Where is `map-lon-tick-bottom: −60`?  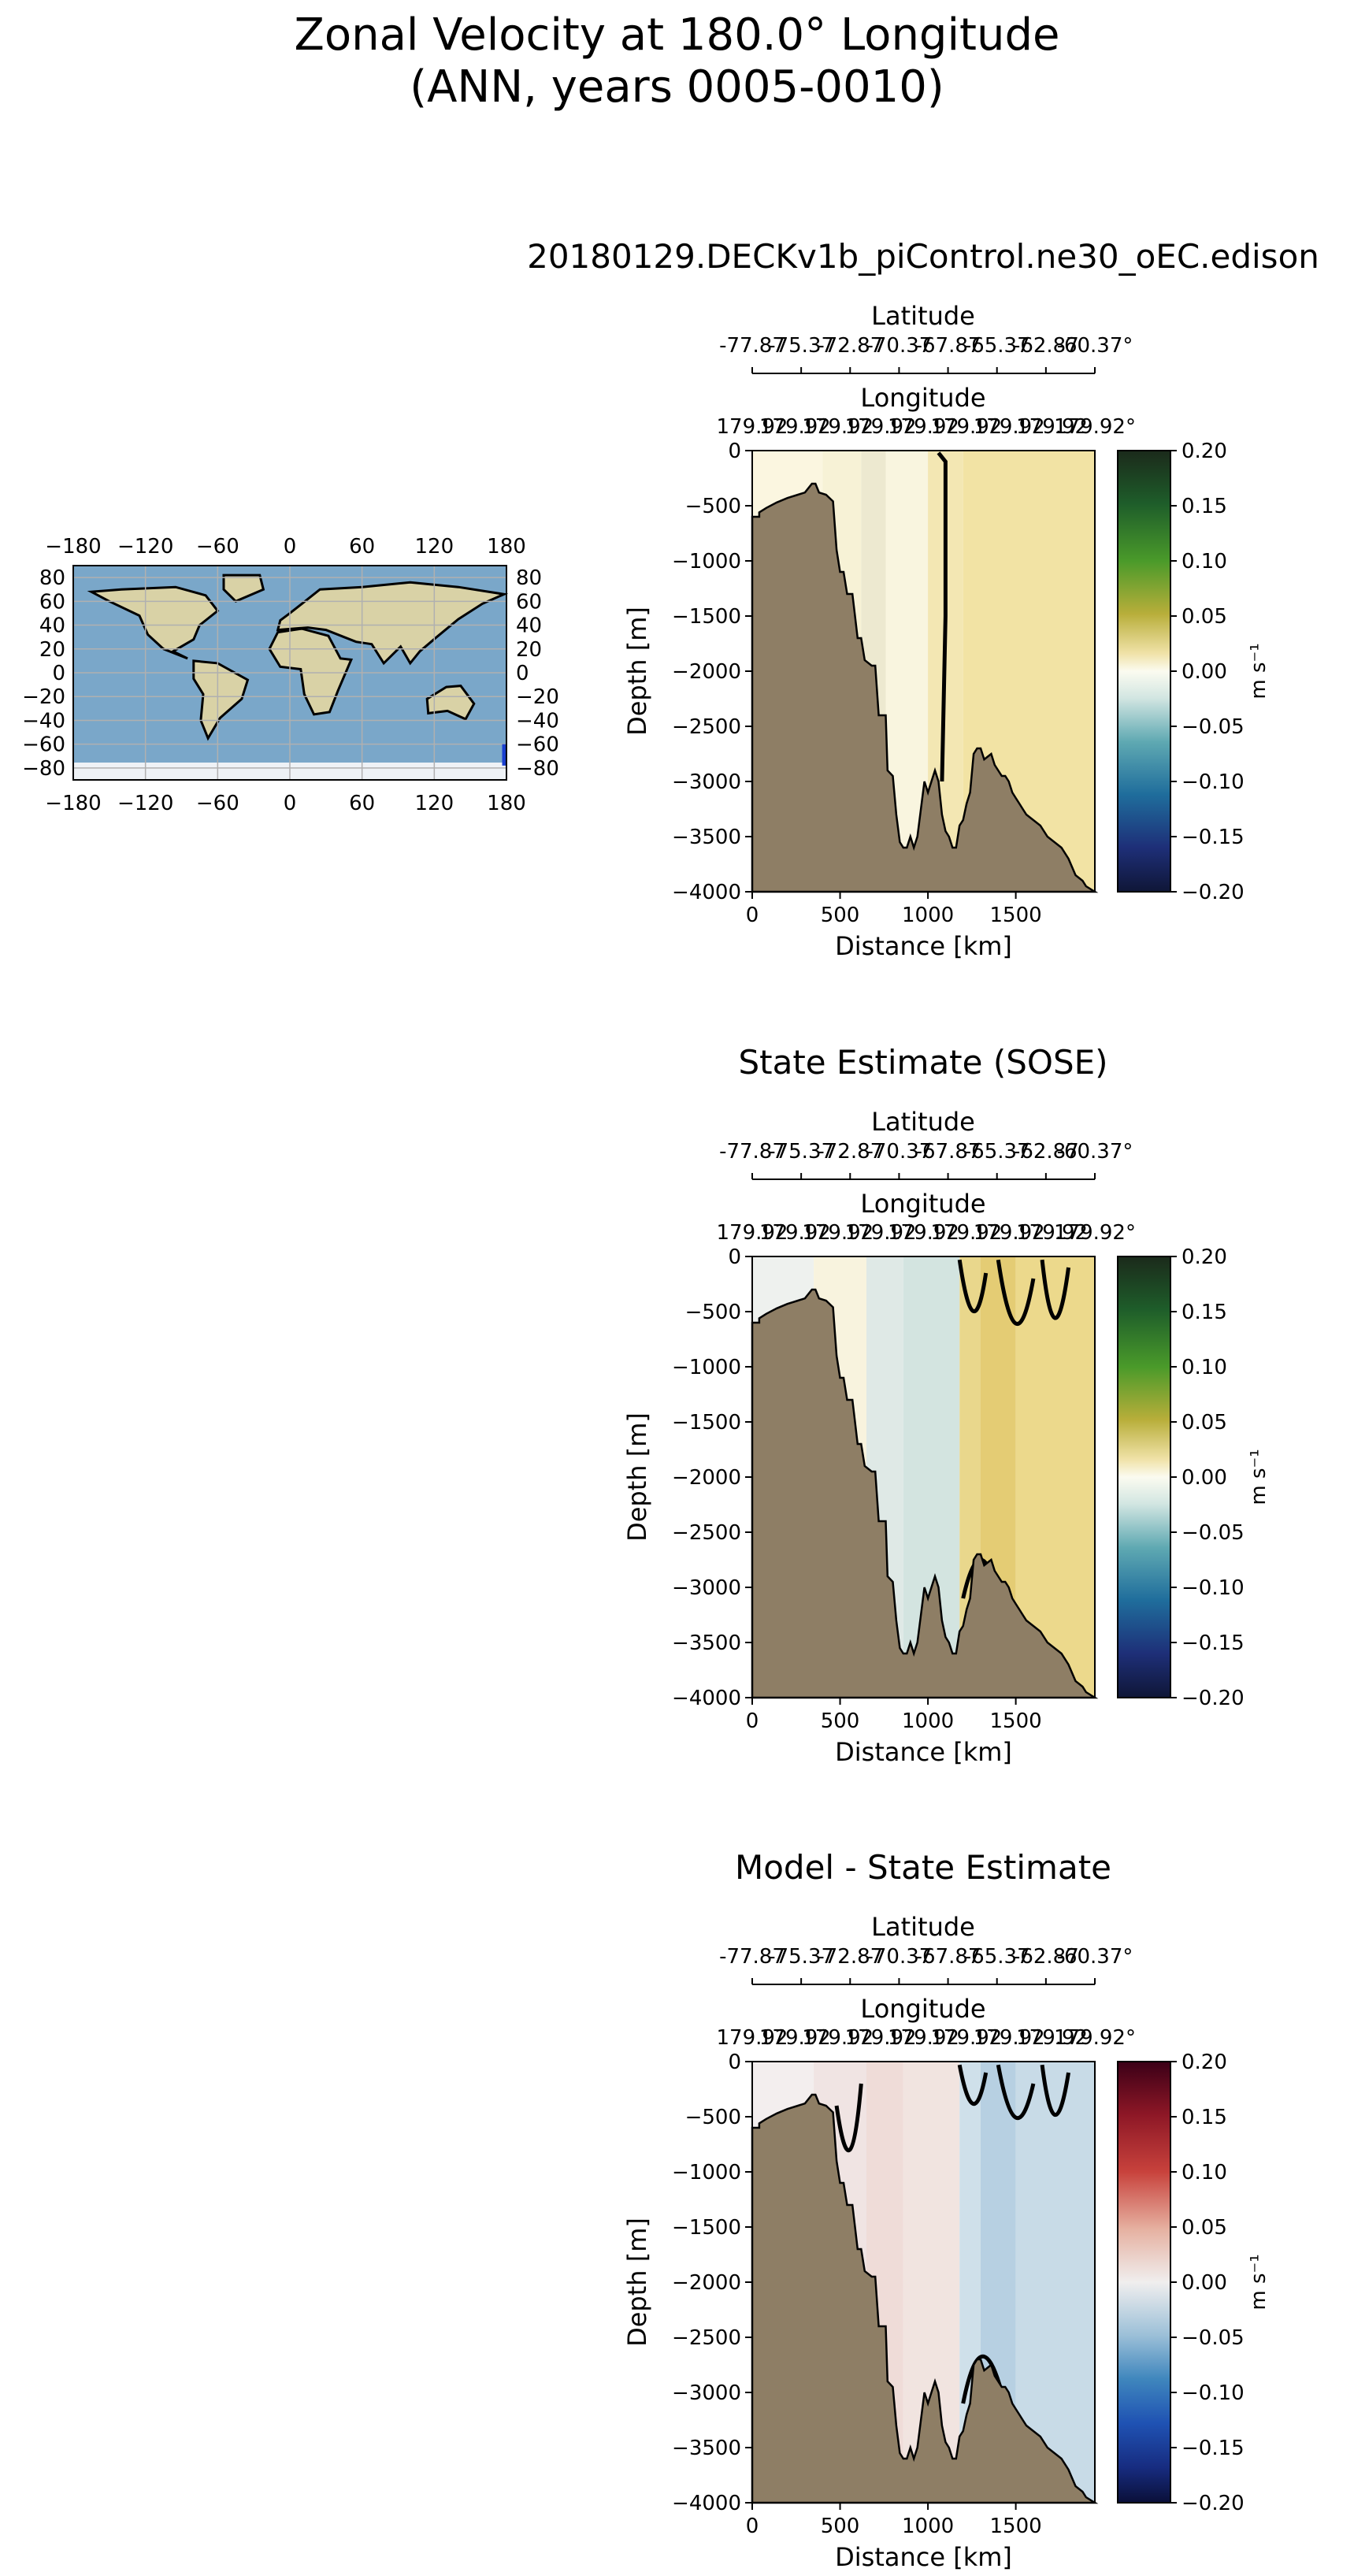 map-lon-tick-bottom: −60 is located at coordinates (218, 803).